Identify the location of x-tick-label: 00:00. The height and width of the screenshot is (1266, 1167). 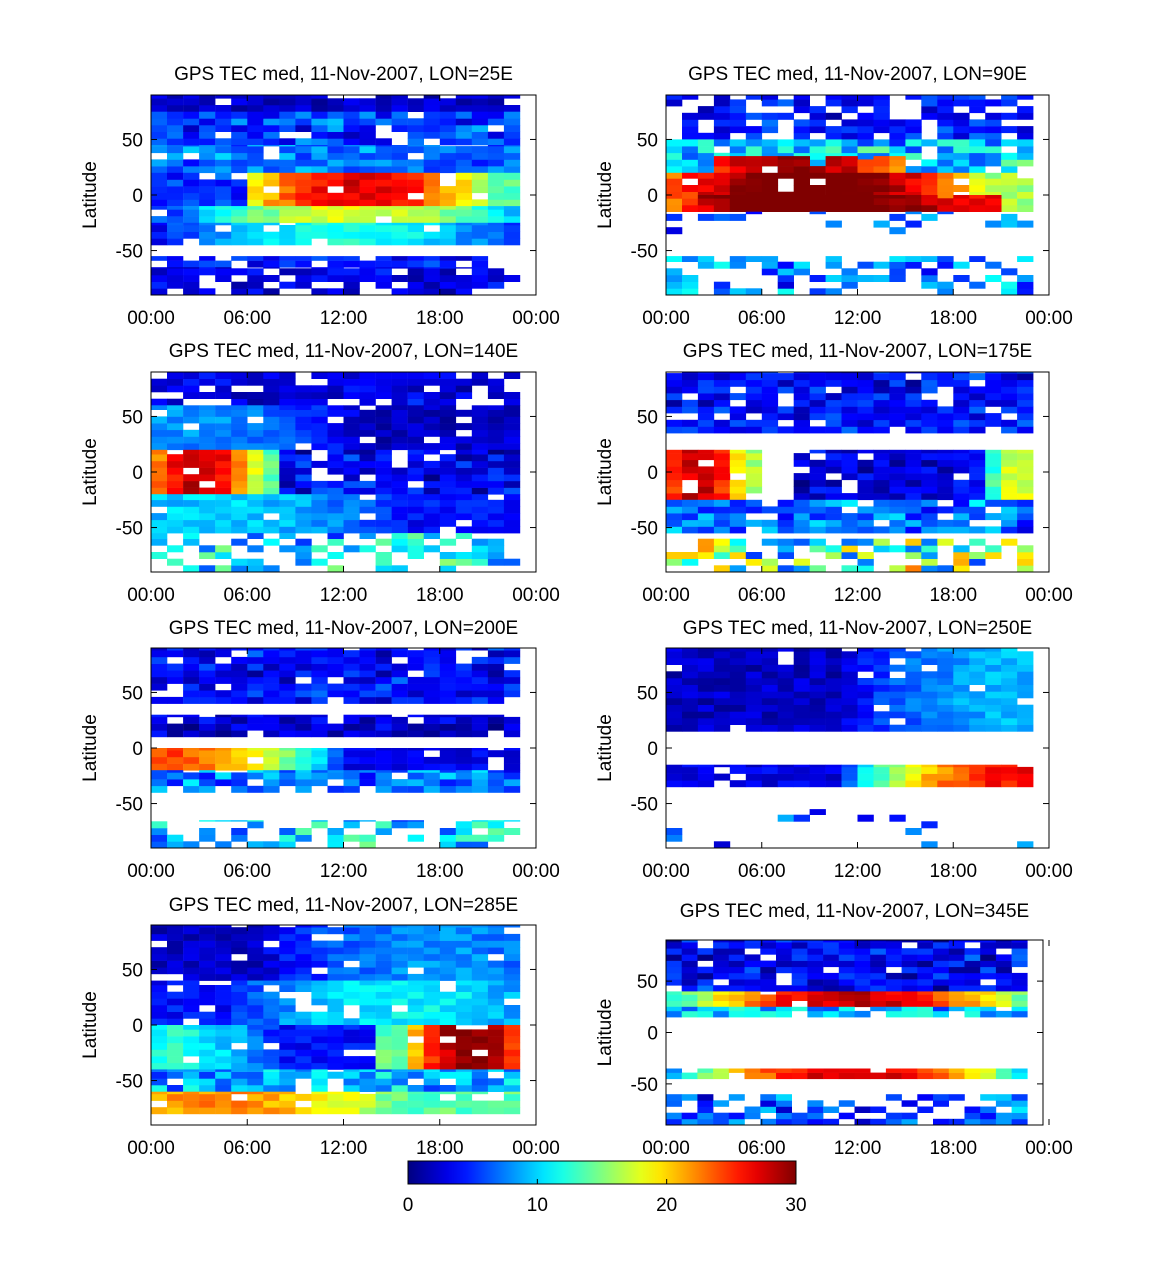
(1049, 318).